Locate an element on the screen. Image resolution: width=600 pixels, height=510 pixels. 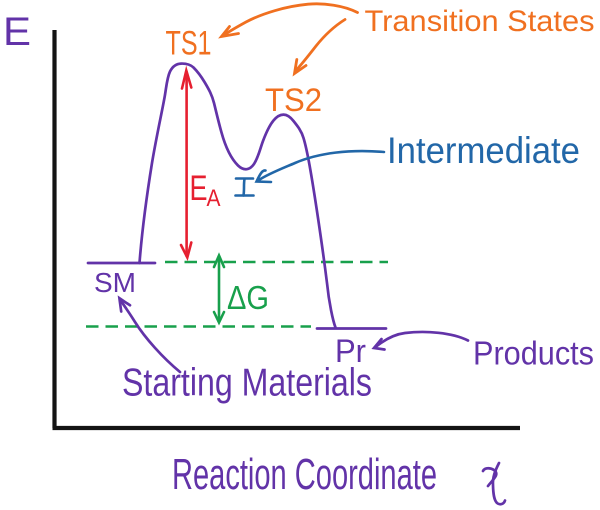
svg-text: TS2 is located at coordinates (293, 100).